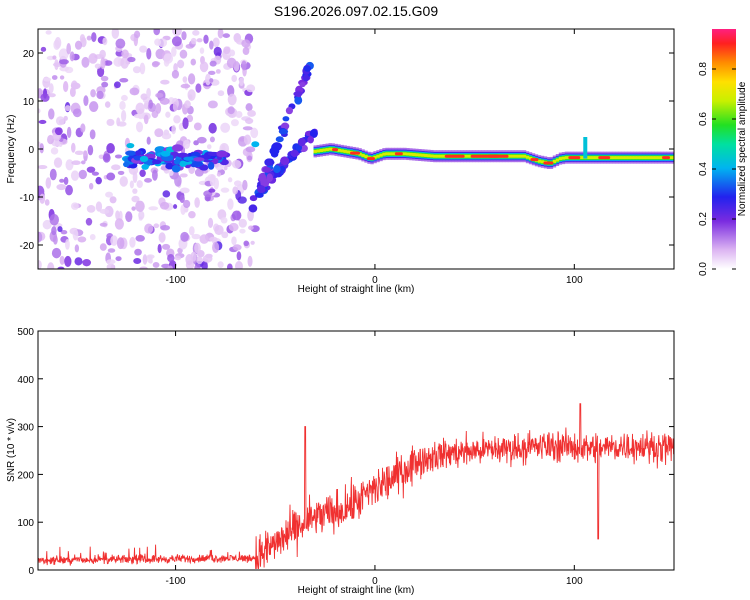  Describe the element at coordinates (356, 289) in the screenshot. I see `spectrogram-xlabel: Height of straight line (km)` at that location.